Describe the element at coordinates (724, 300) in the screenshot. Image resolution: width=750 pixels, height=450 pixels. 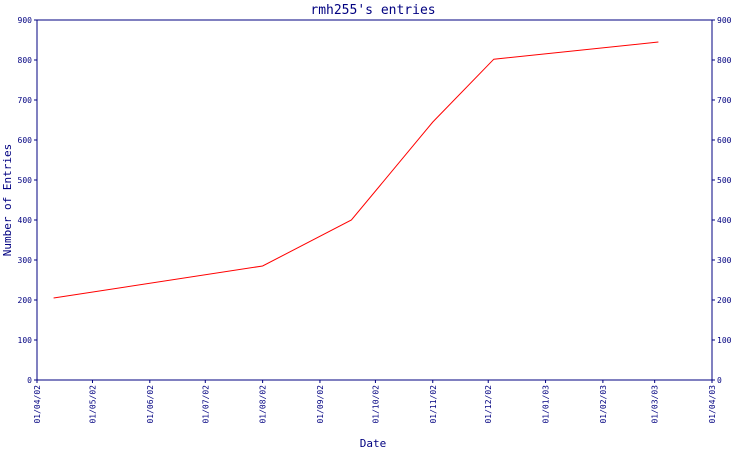
I see `y-tick-label-right: 200` at that location.